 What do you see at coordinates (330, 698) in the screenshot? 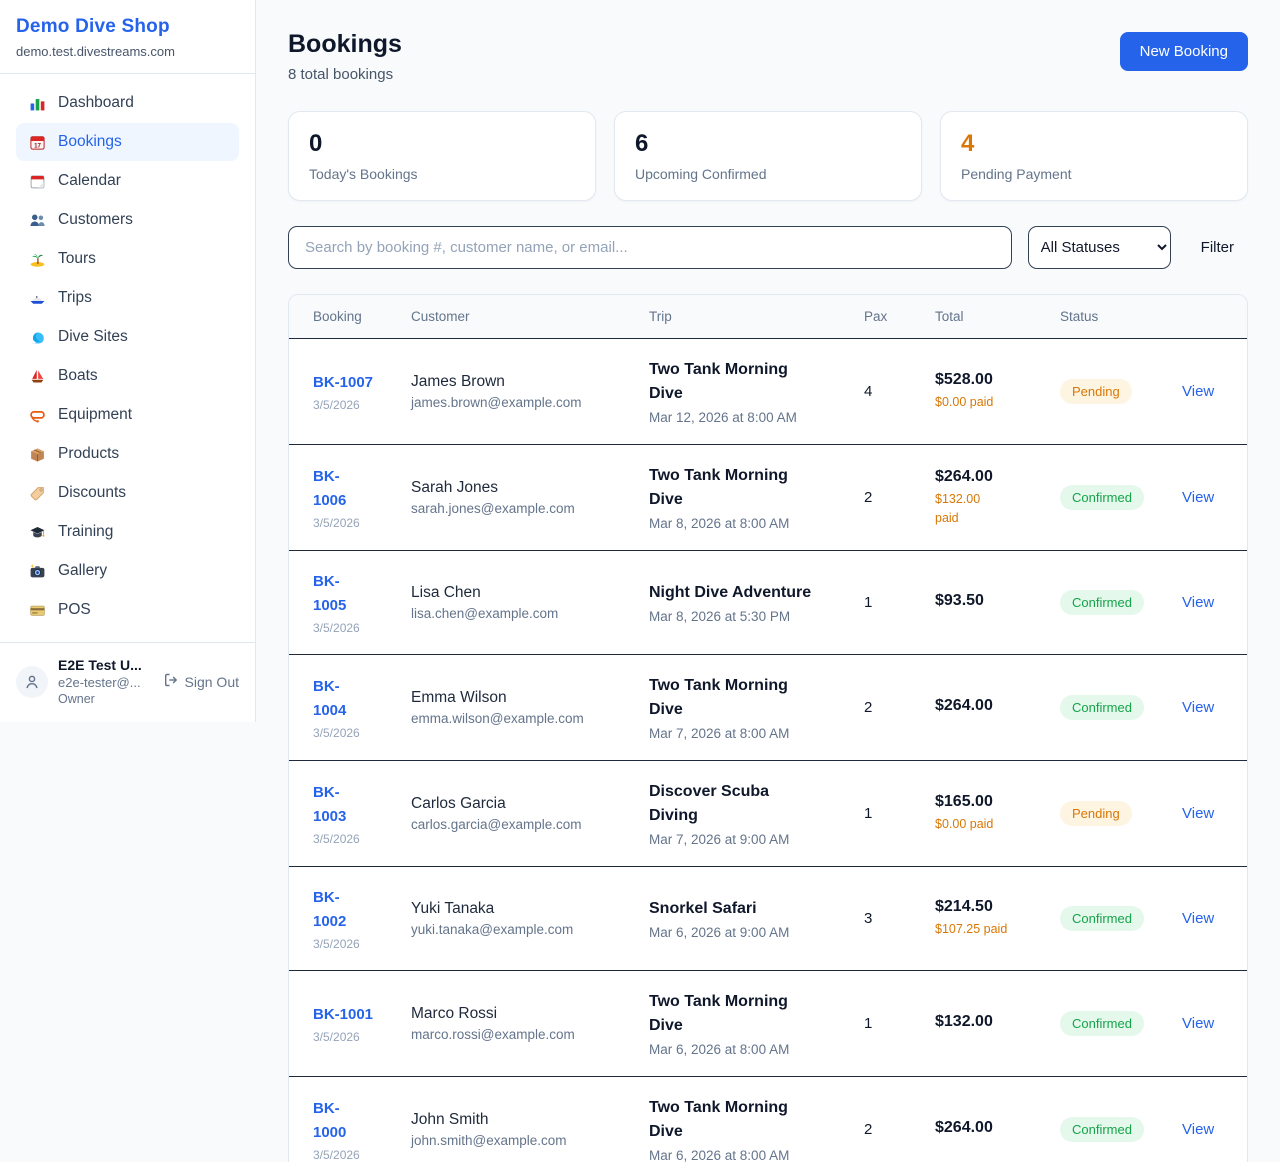
I see `booking-id-link: BK- 1004` at bounding box center [330, 698].